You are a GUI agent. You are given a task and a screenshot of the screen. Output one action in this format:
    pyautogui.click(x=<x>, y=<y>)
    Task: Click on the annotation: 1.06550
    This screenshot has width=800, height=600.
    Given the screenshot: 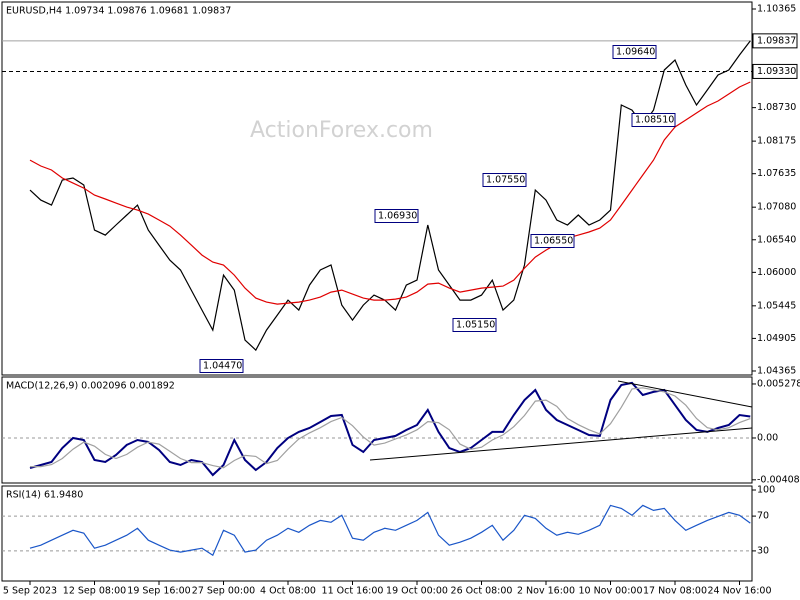 What is the action you would take?
    pyautogui.click(x=553, y=241)
    